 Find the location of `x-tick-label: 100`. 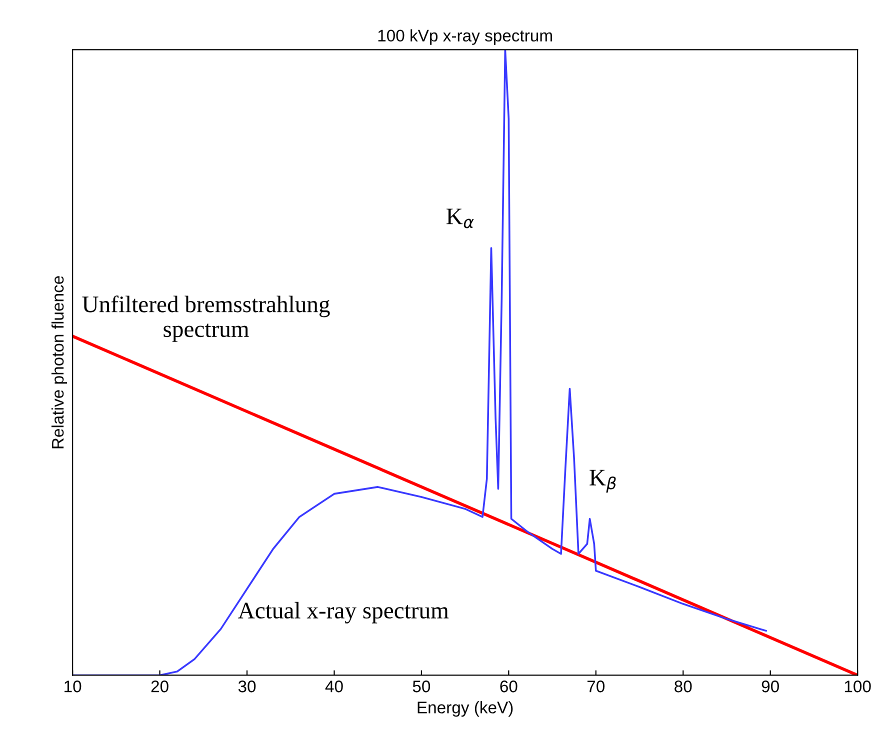

x-tick-label: 100 is located at coordinates (857, 686).